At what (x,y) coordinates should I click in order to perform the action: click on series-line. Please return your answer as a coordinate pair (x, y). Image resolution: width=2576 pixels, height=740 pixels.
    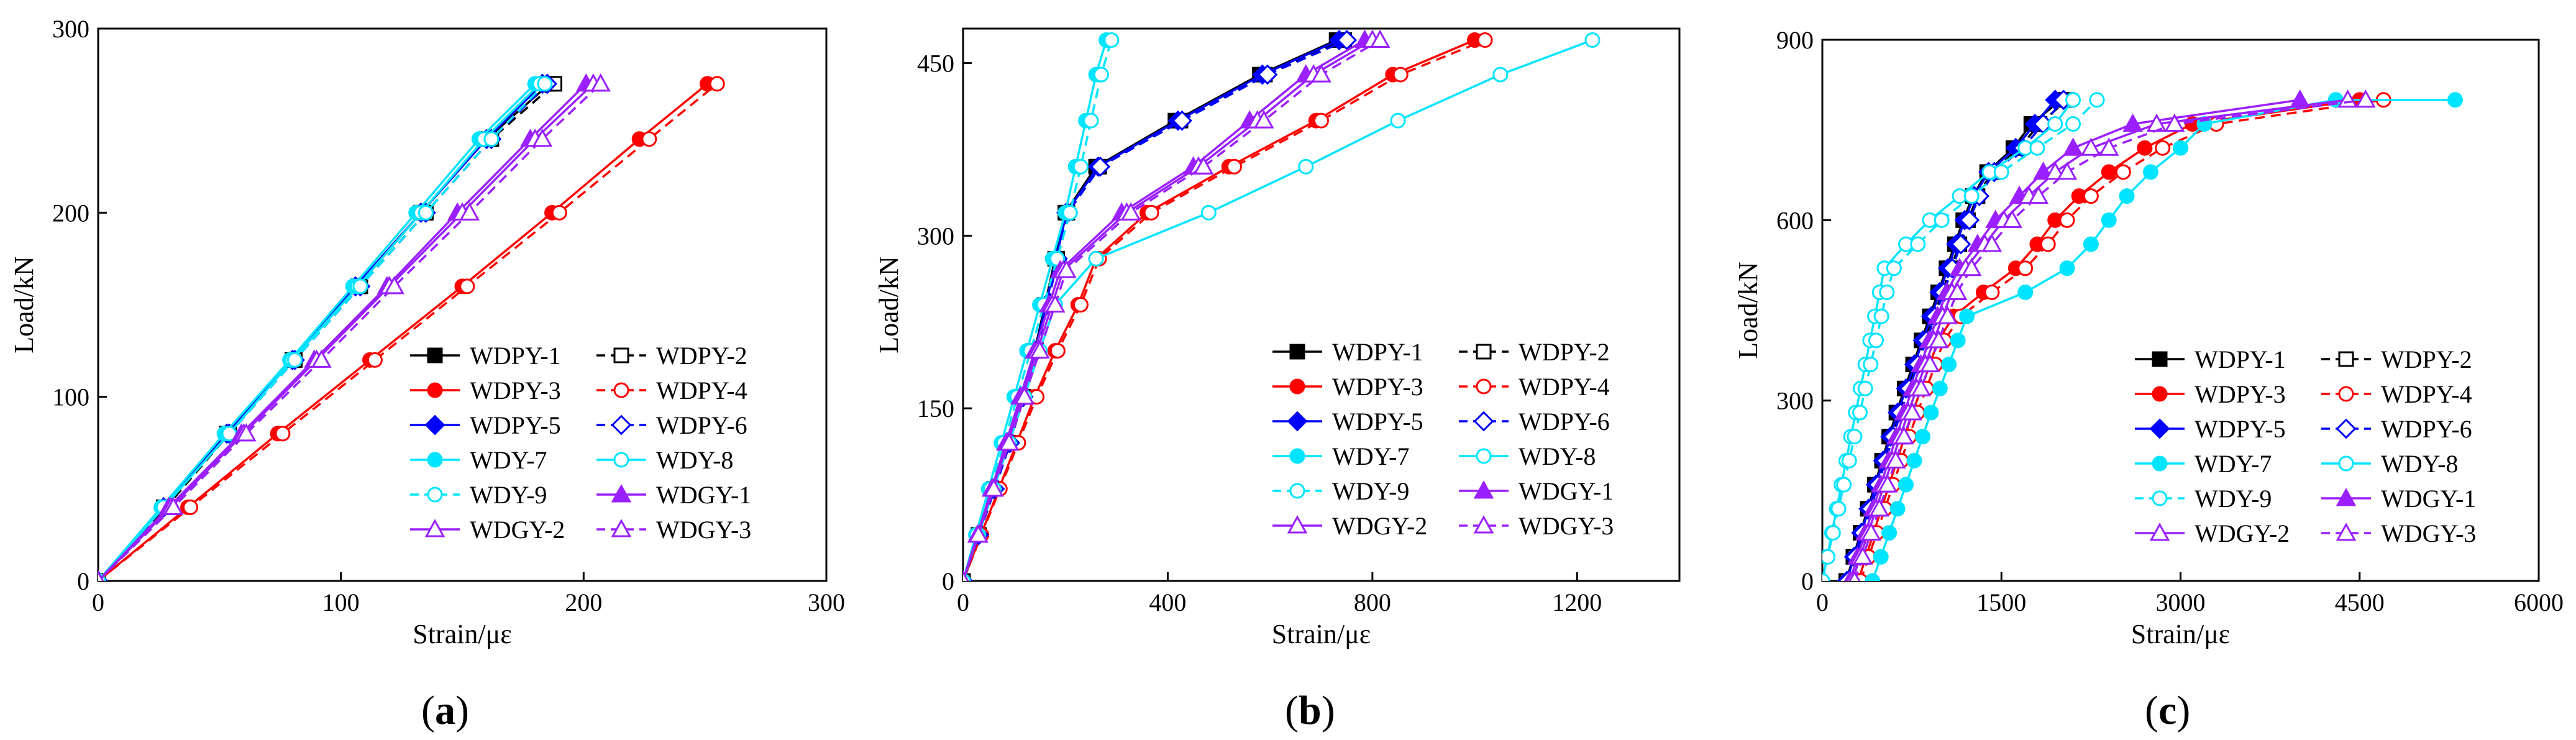
    Looking at the image, I should click on (2109, 340).